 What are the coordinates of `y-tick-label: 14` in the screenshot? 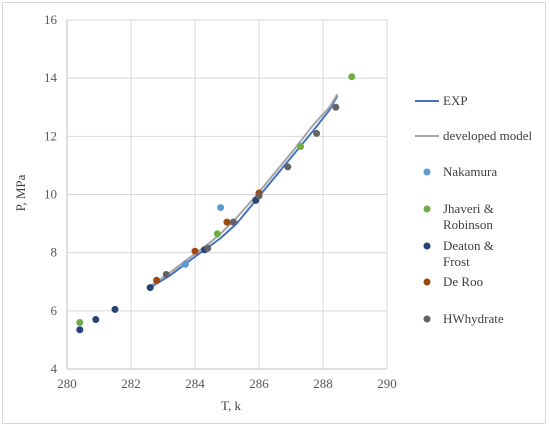 It's located at (51, 77).